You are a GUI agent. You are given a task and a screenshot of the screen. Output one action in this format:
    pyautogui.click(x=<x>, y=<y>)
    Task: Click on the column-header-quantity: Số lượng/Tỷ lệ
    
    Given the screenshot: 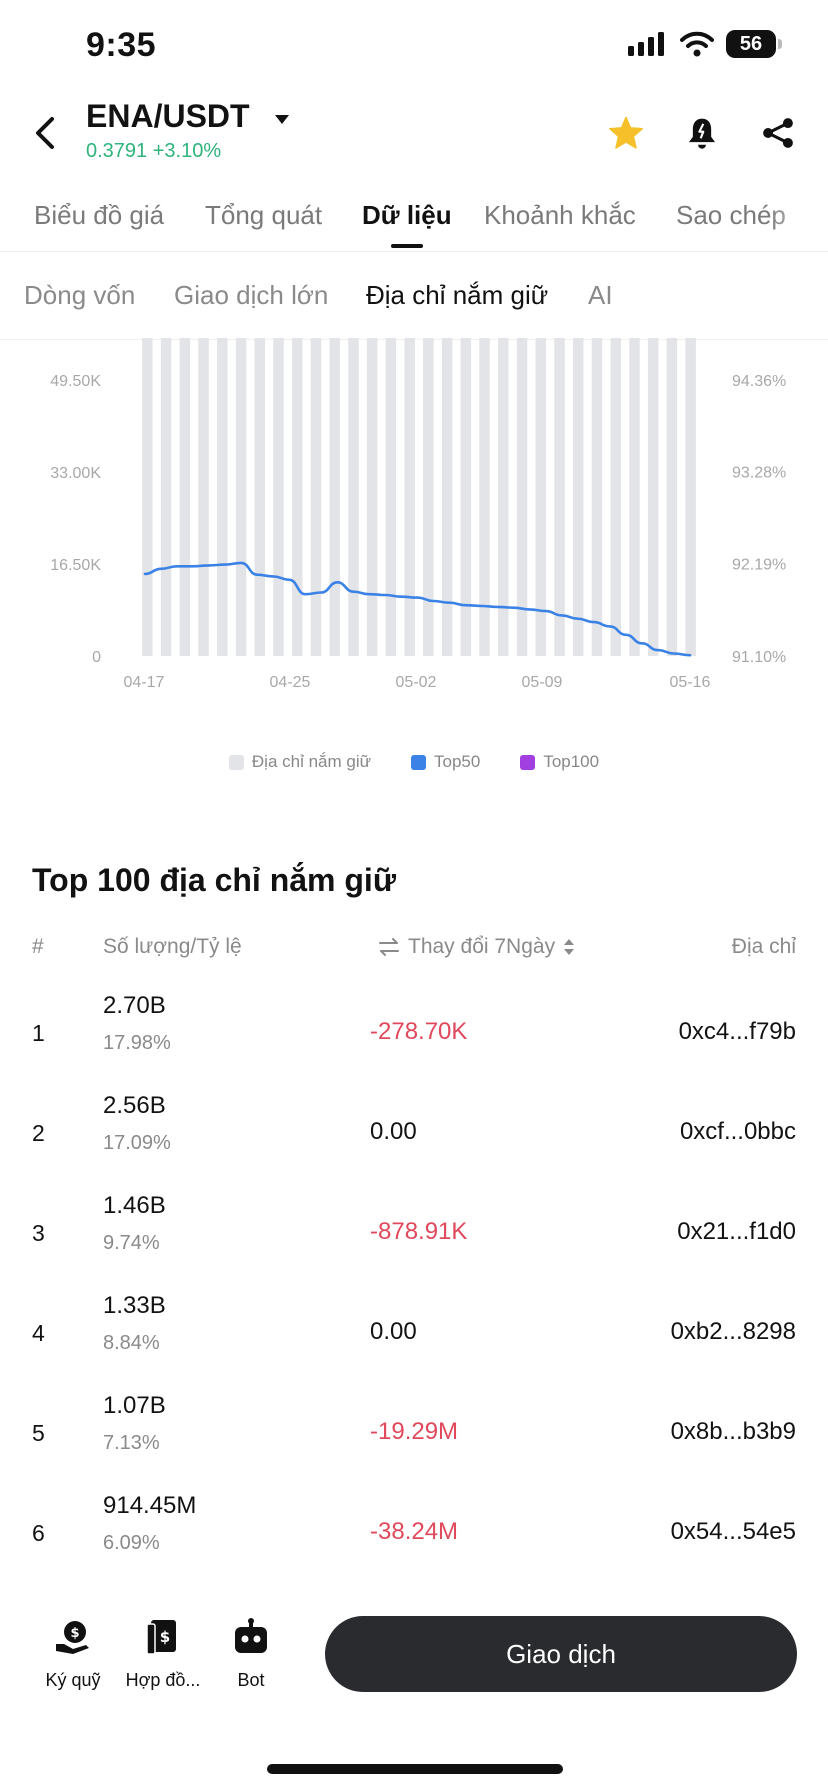 What is the action you would take?
    pyautogui.click(x=172, y=946)
    